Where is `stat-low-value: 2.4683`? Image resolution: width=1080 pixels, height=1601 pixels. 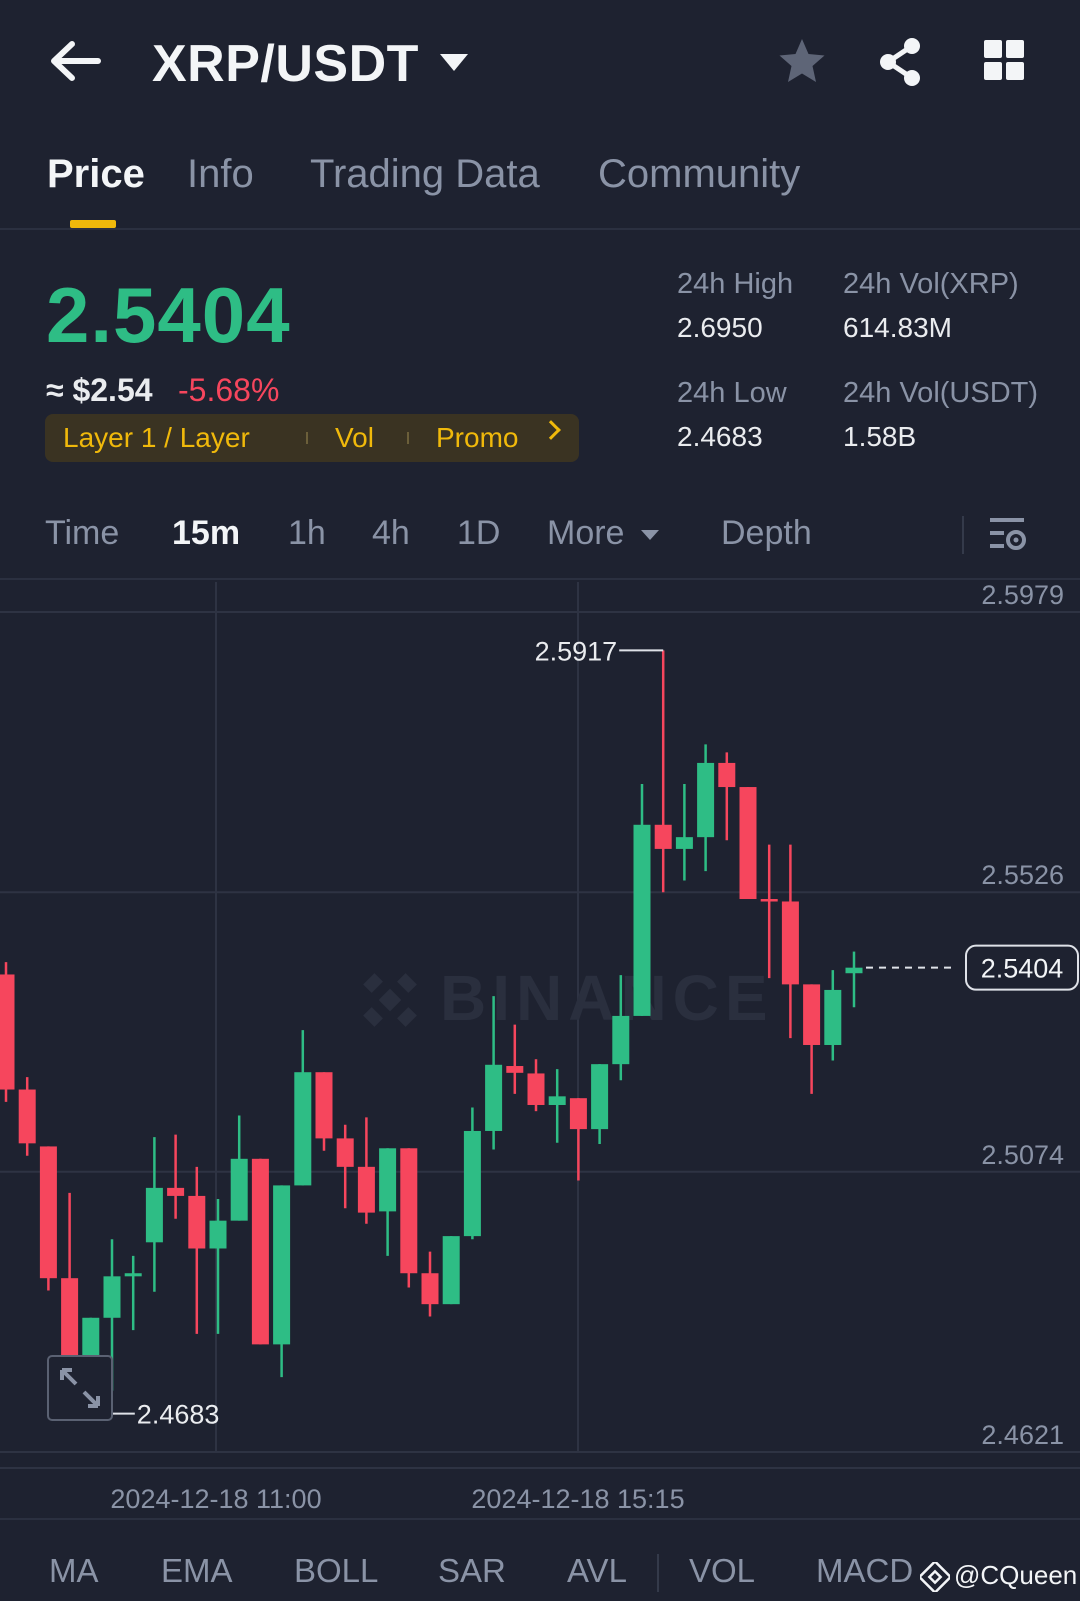
stat-low-value: 2.4683 is located at coordinates (720, 436).